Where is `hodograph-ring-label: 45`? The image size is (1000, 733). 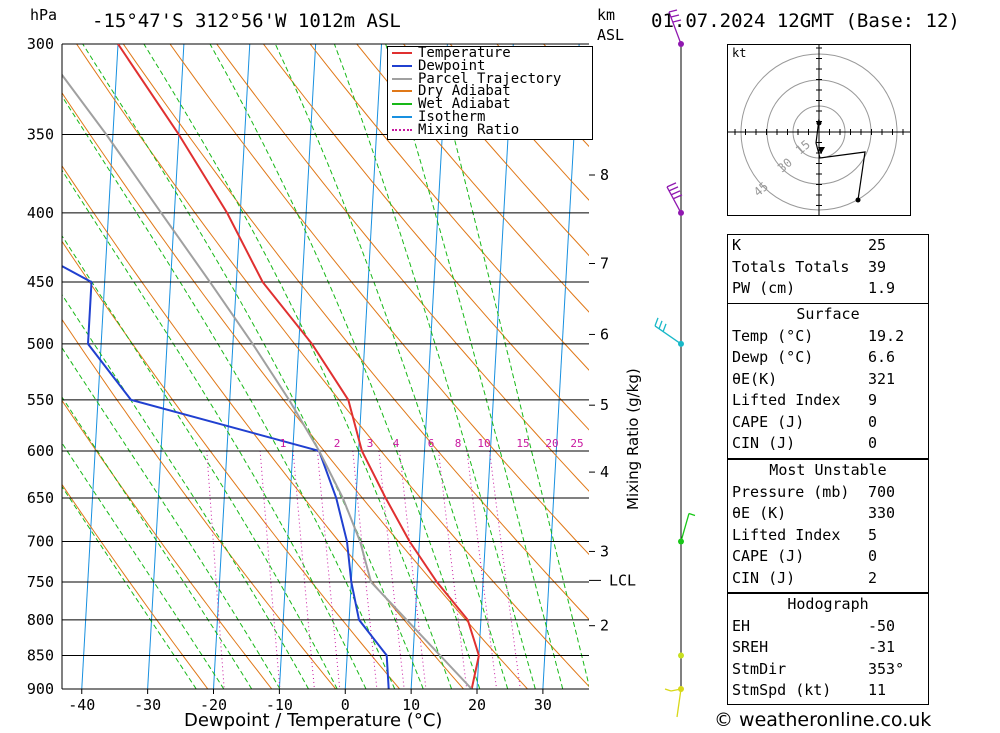 hodograph-ring-label: 45 is located at coordinates (761, 189).